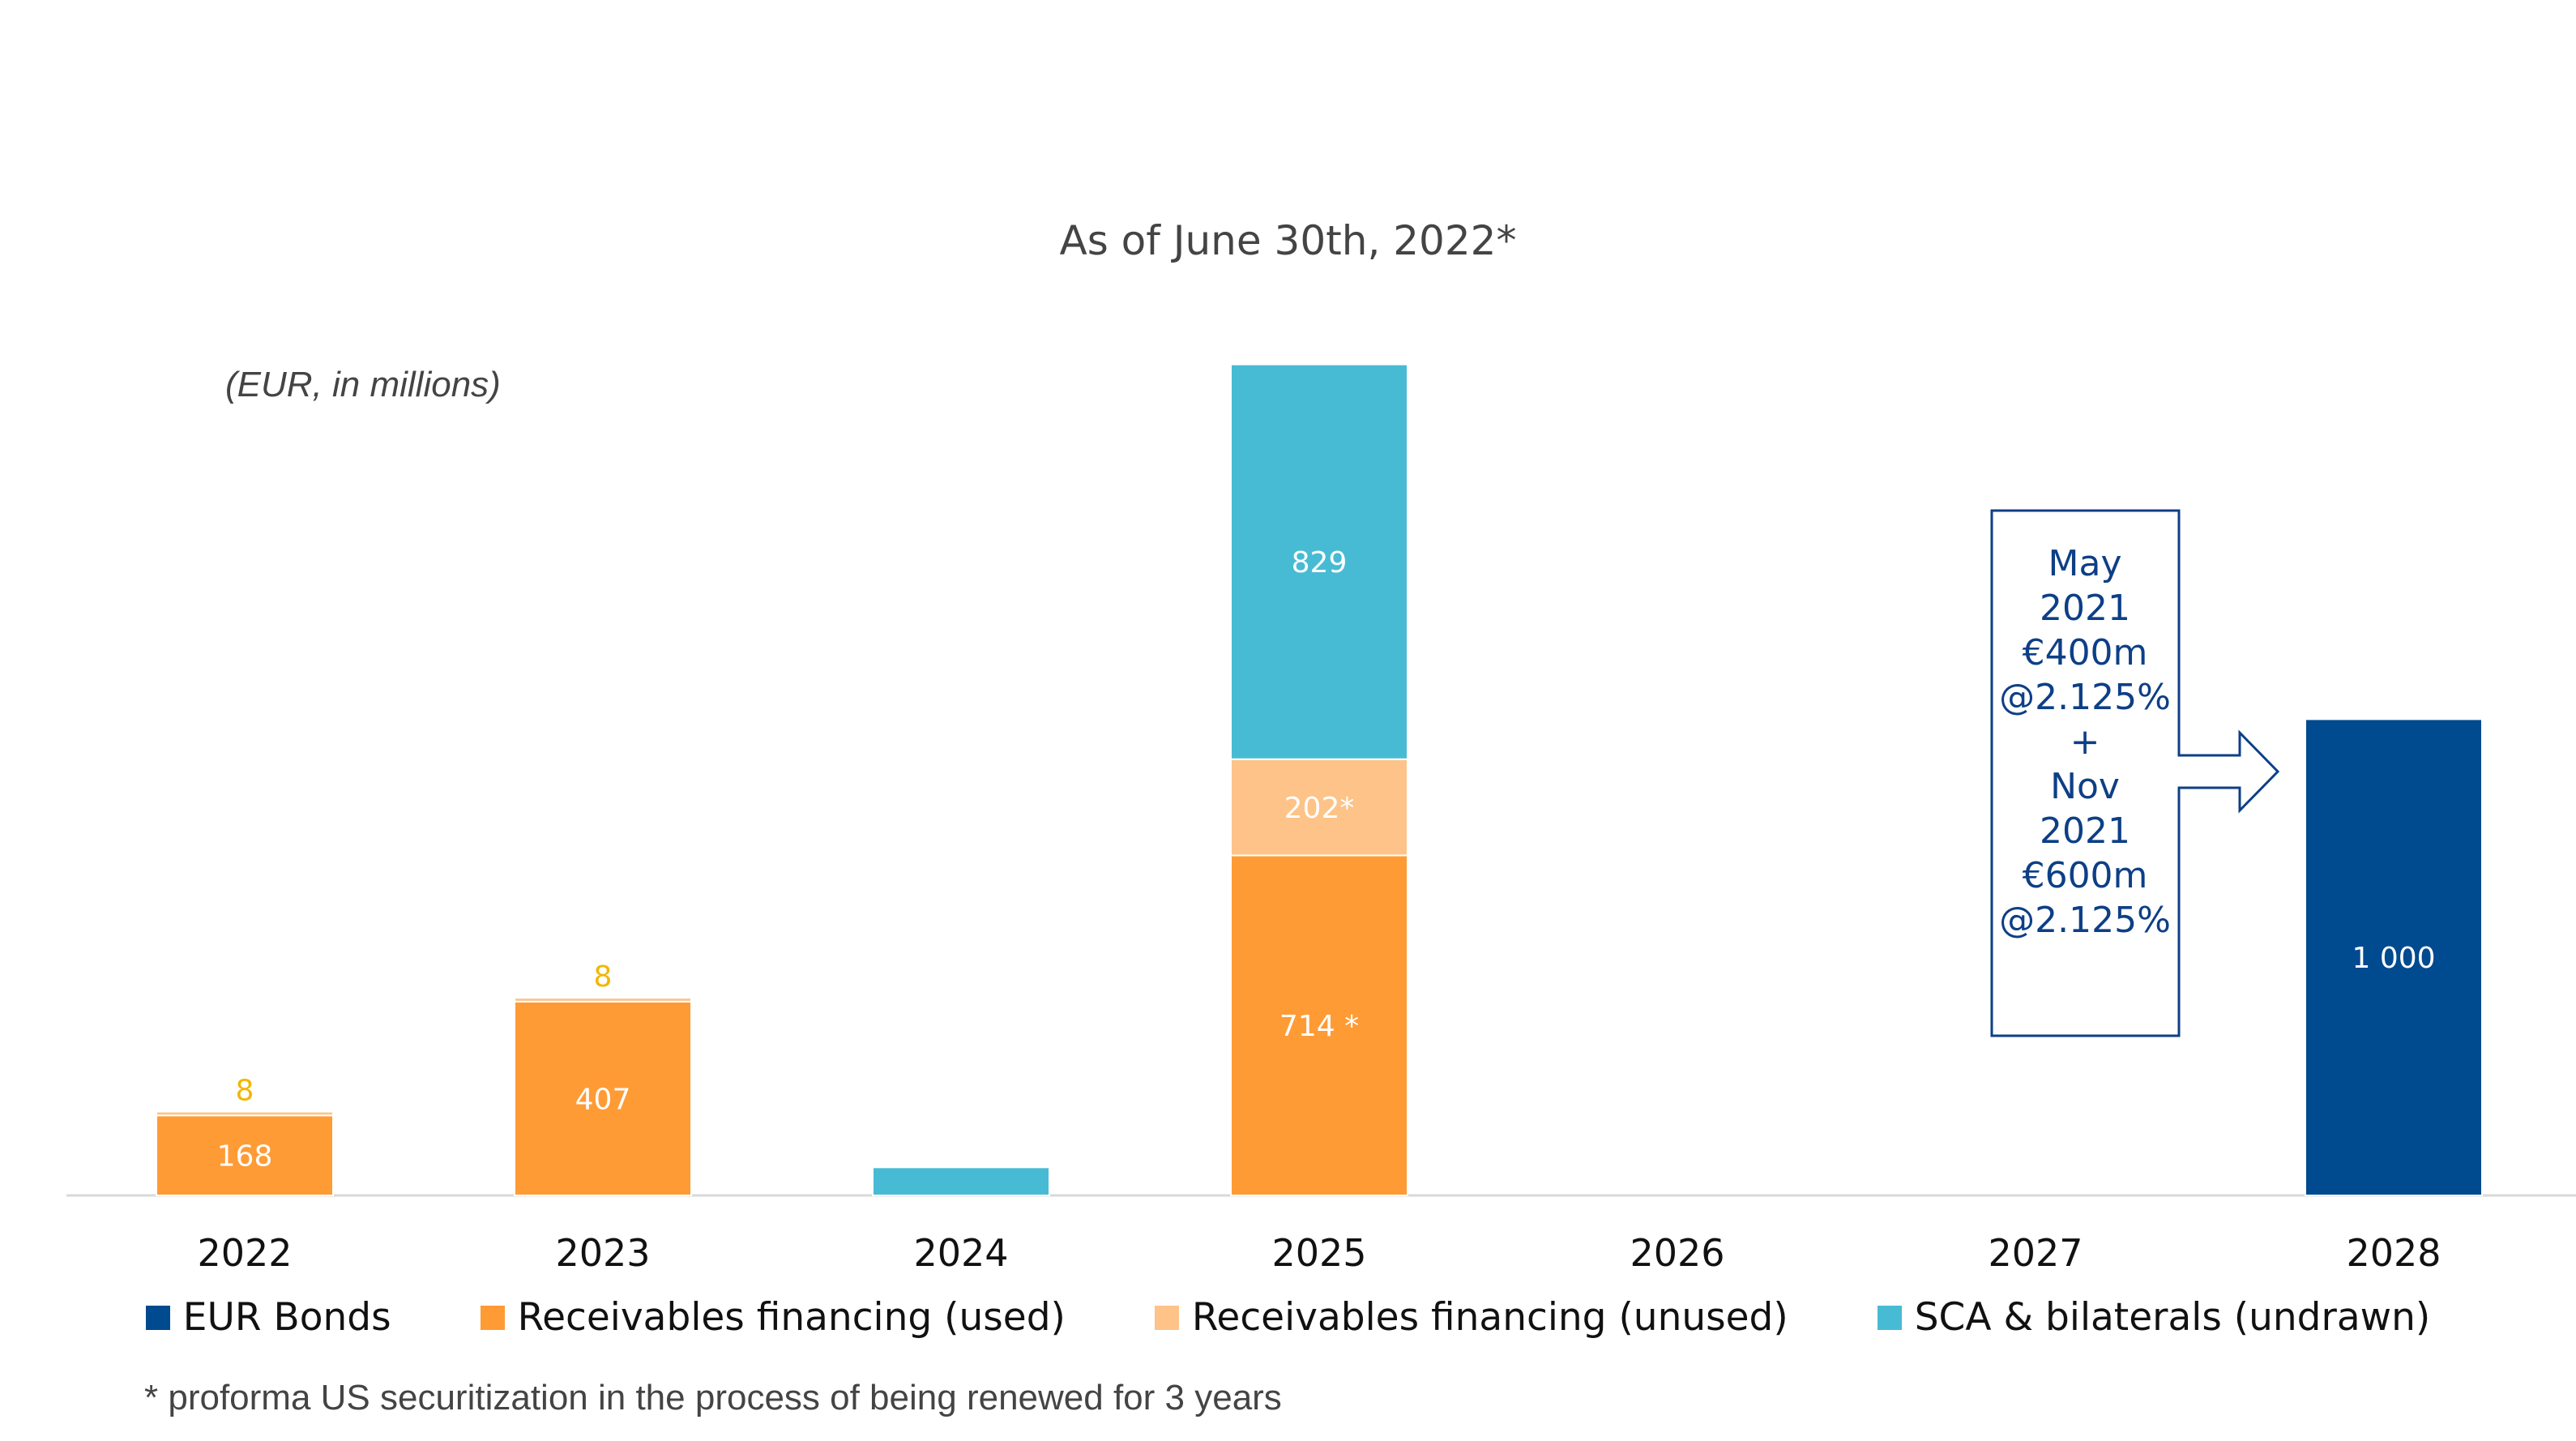 The height and width of the screenshot is (1441, 2576). What do you see at coordinates (1318, 1253) in the screenshot?
I see `x-tick-label-2025: 2025` at bounding box center [1318, 1253].